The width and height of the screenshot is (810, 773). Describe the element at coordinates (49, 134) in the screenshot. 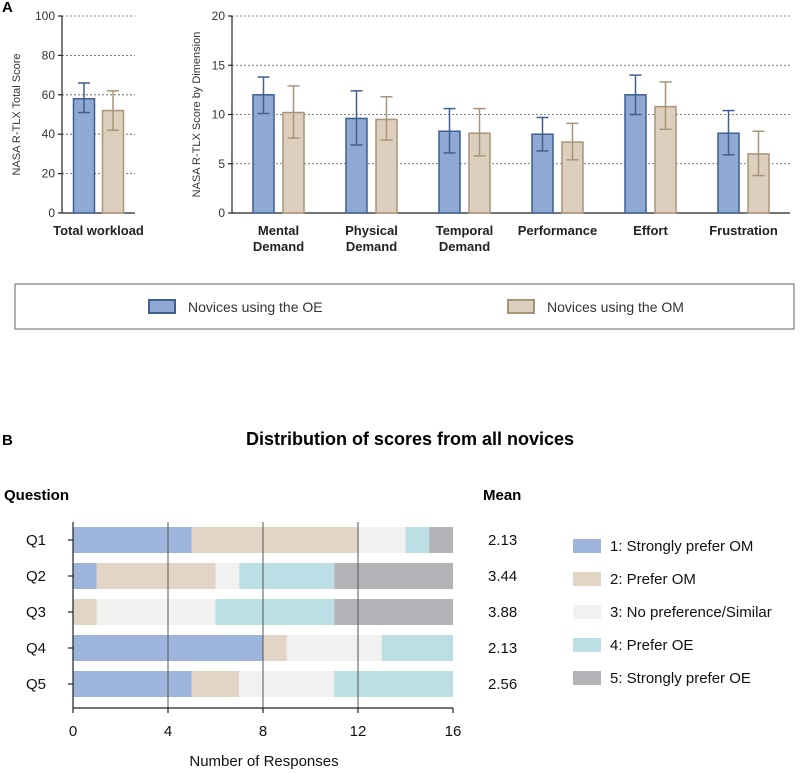

I see `y-tick-label: 40` at that location.